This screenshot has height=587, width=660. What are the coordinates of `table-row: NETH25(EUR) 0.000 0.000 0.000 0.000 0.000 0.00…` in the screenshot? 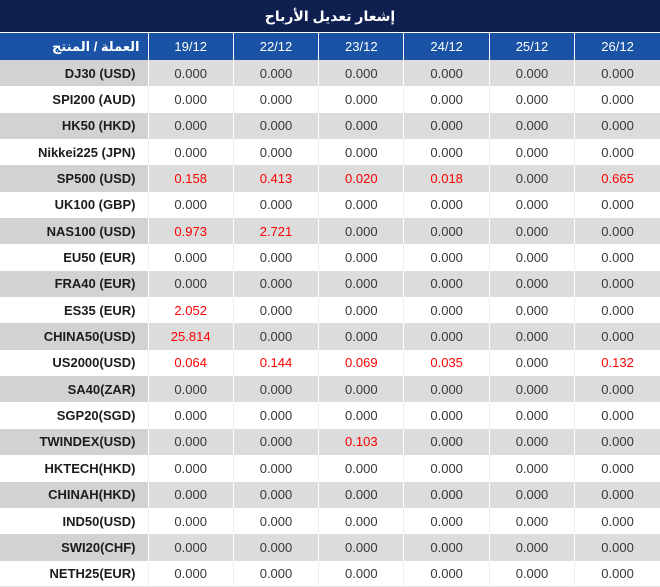 It's located at (330, 573).